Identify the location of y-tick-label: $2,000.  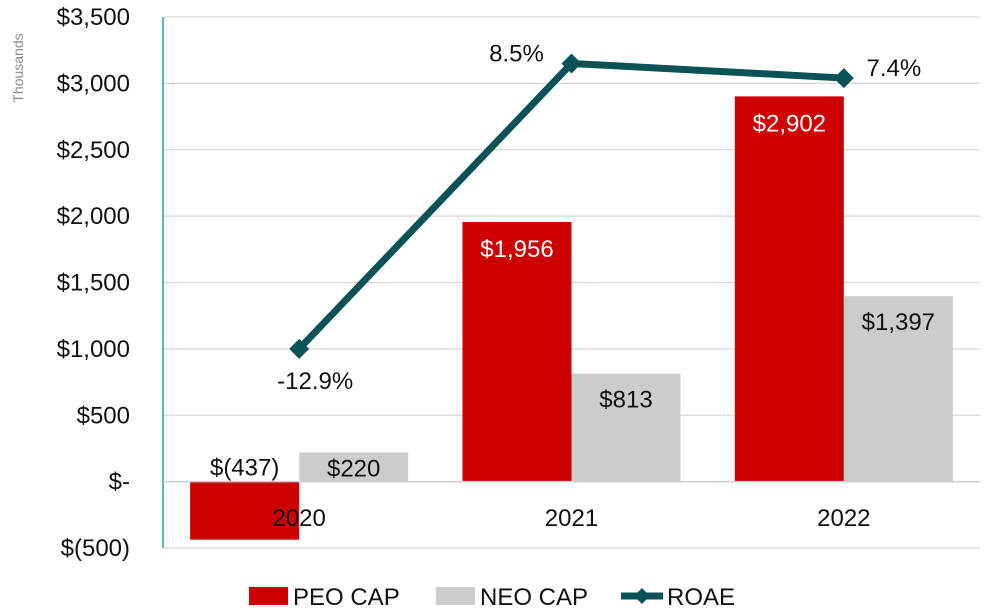
(93, 216).